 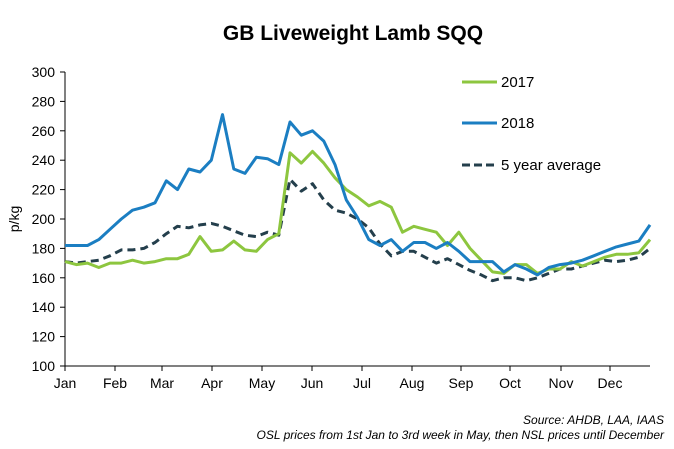 I want to click on y-tick-label: 220, so click(x=44, y=190).